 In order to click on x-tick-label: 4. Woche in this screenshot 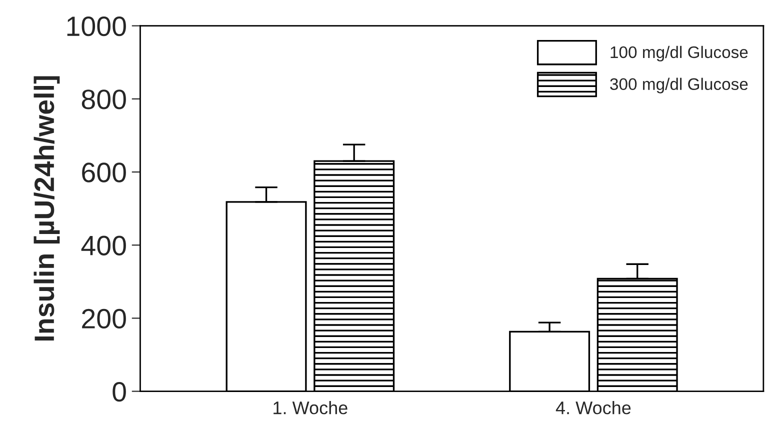, I will do `click(593, 407)`.